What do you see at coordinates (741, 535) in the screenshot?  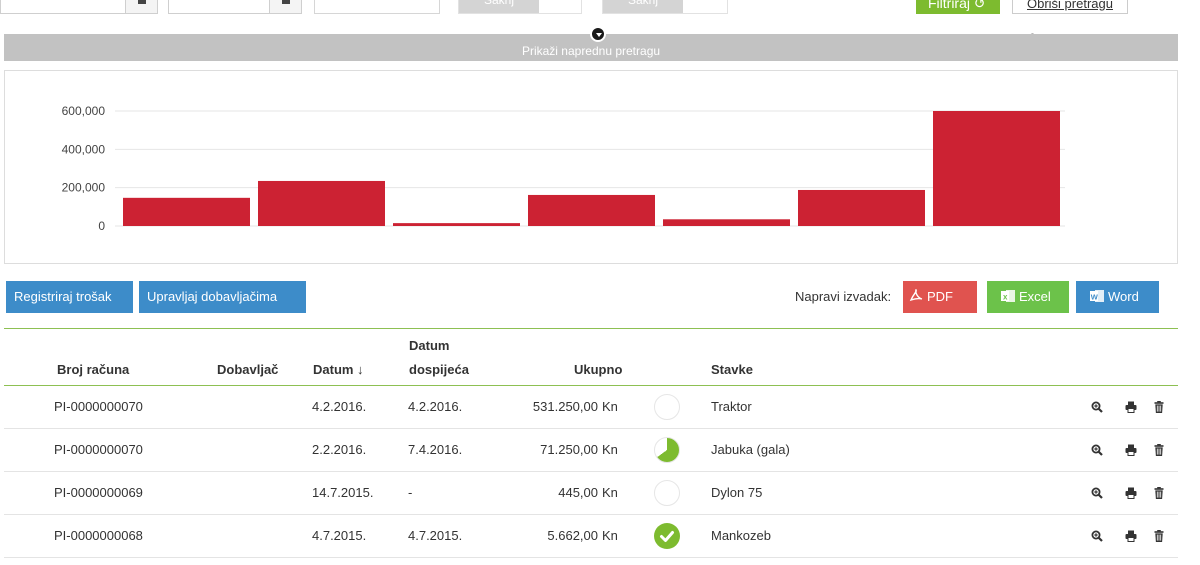 I see `items: Mankozeb` at bounding box center [741, 535].